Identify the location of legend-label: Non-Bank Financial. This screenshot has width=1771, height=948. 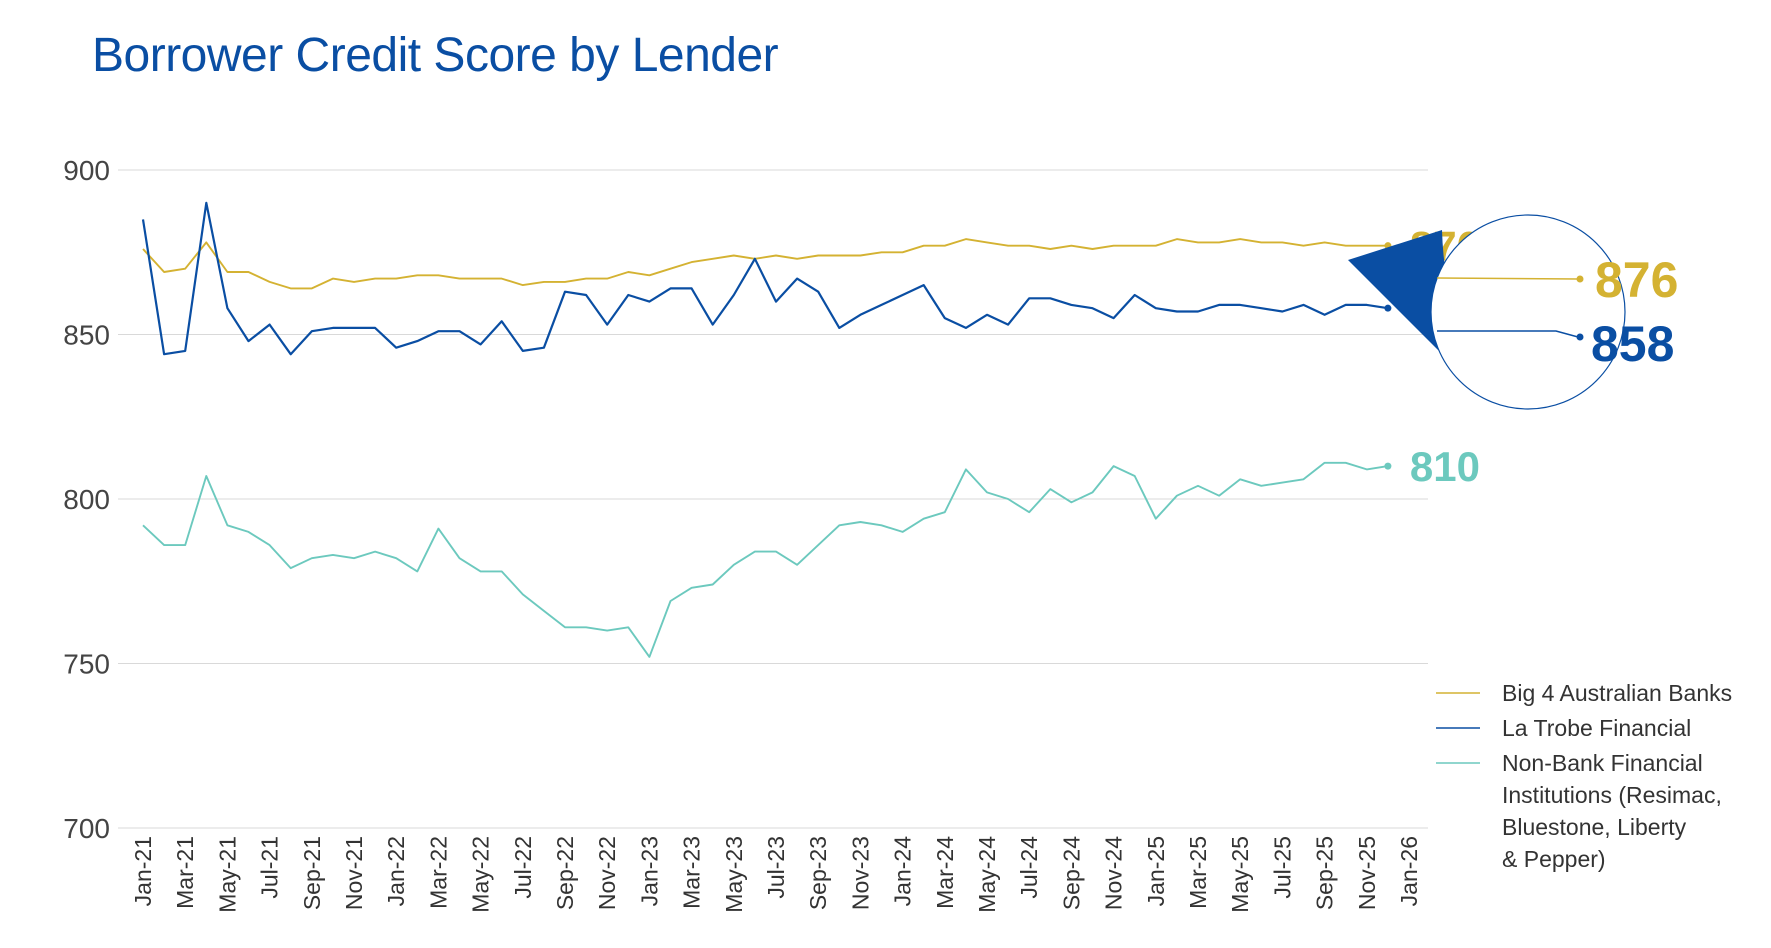
(1602, 763).